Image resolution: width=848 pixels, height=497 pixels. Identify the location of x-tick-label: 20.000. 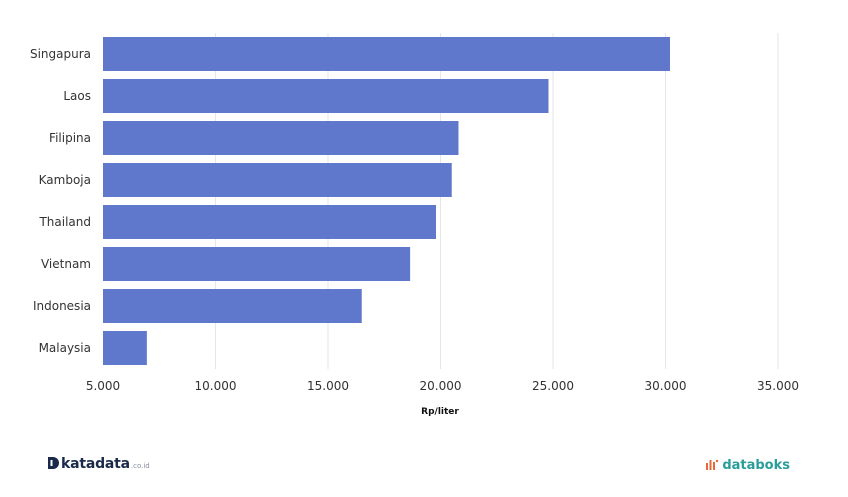
(441, 386).